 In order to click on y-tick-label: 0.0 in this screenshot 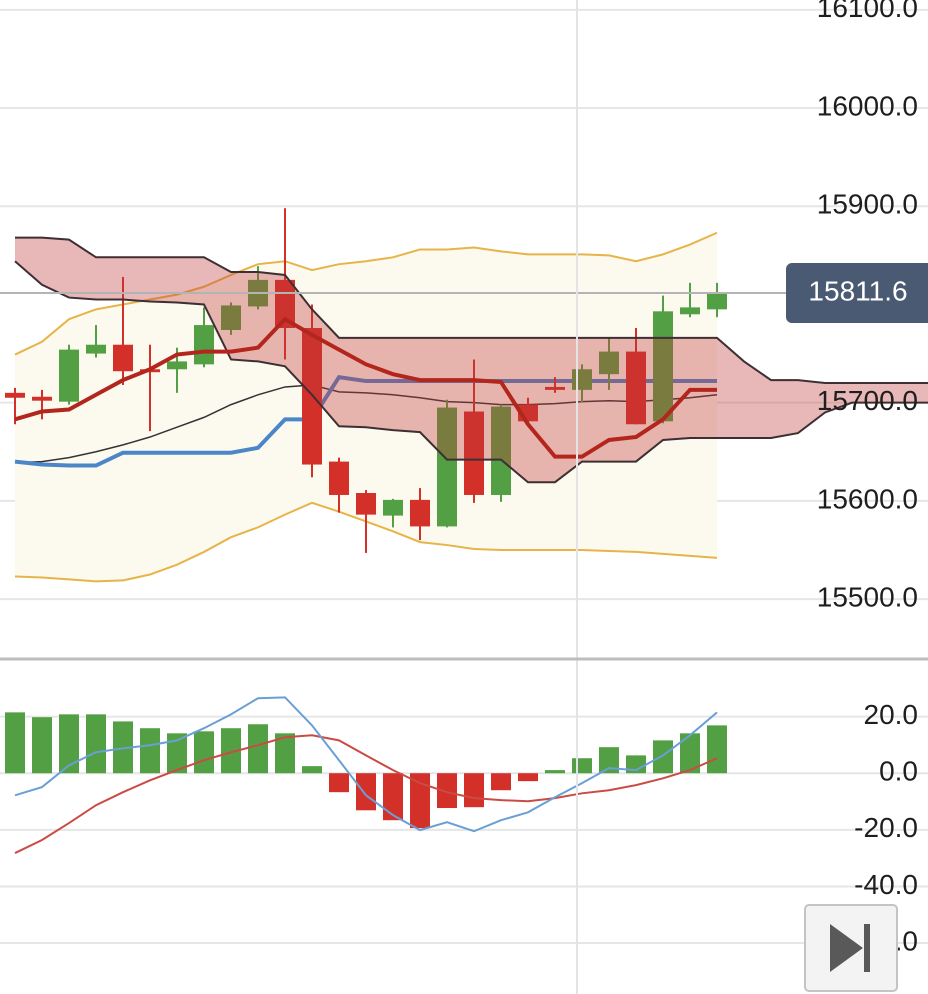, I will do `click(898, 771)`.